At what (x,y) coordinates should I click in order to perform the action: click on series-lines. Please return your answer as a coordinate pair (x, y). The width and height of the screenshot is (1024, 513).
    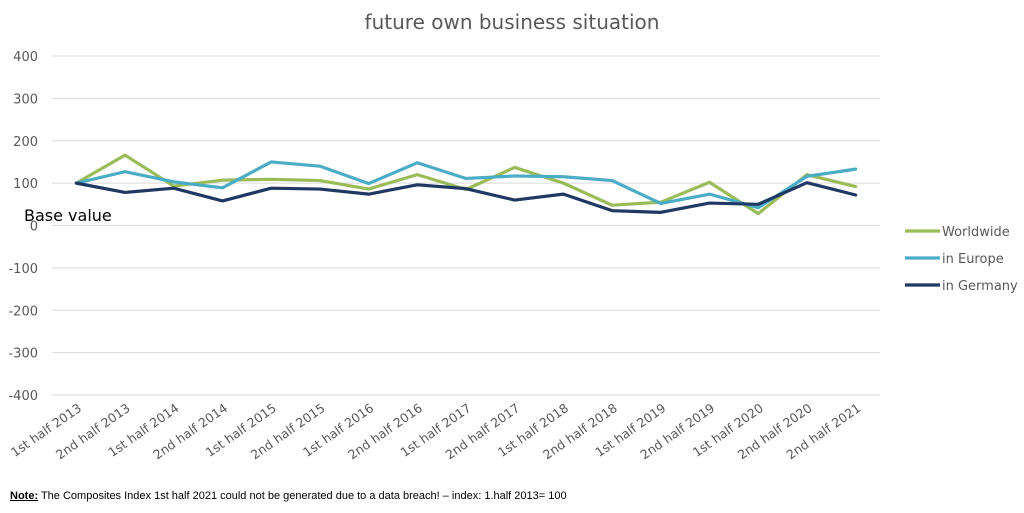
    Looking at the image, I should click on (466, 184).